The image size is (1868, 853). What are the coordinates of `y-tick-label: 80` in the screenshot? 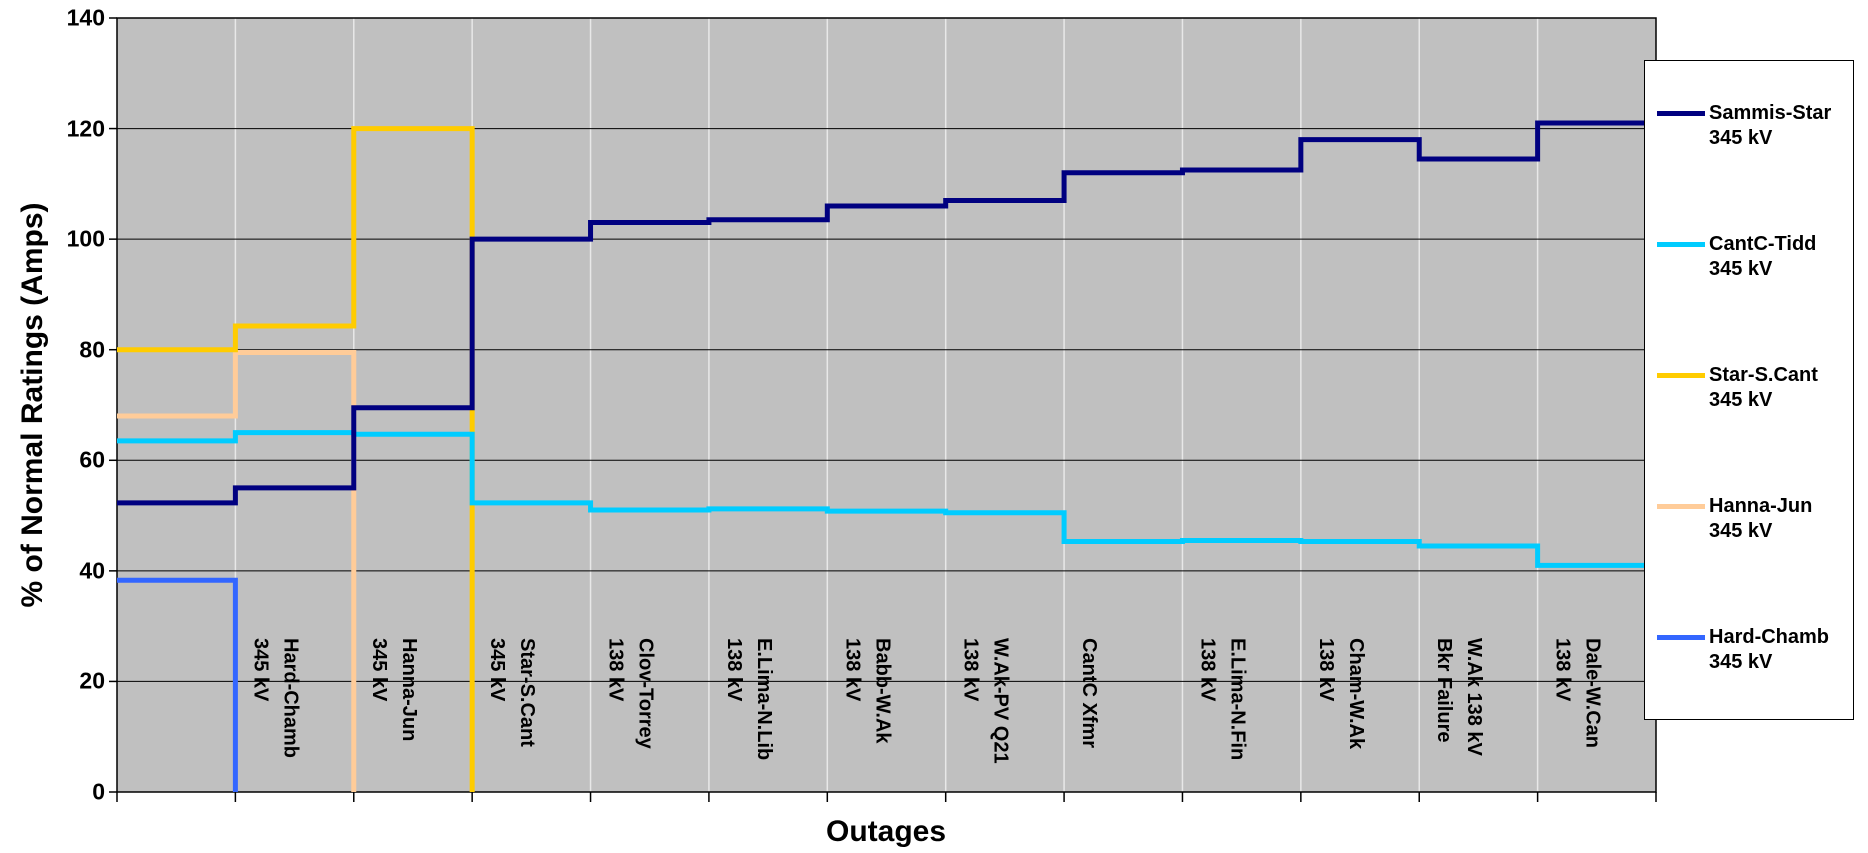 It's located at (92, 349).